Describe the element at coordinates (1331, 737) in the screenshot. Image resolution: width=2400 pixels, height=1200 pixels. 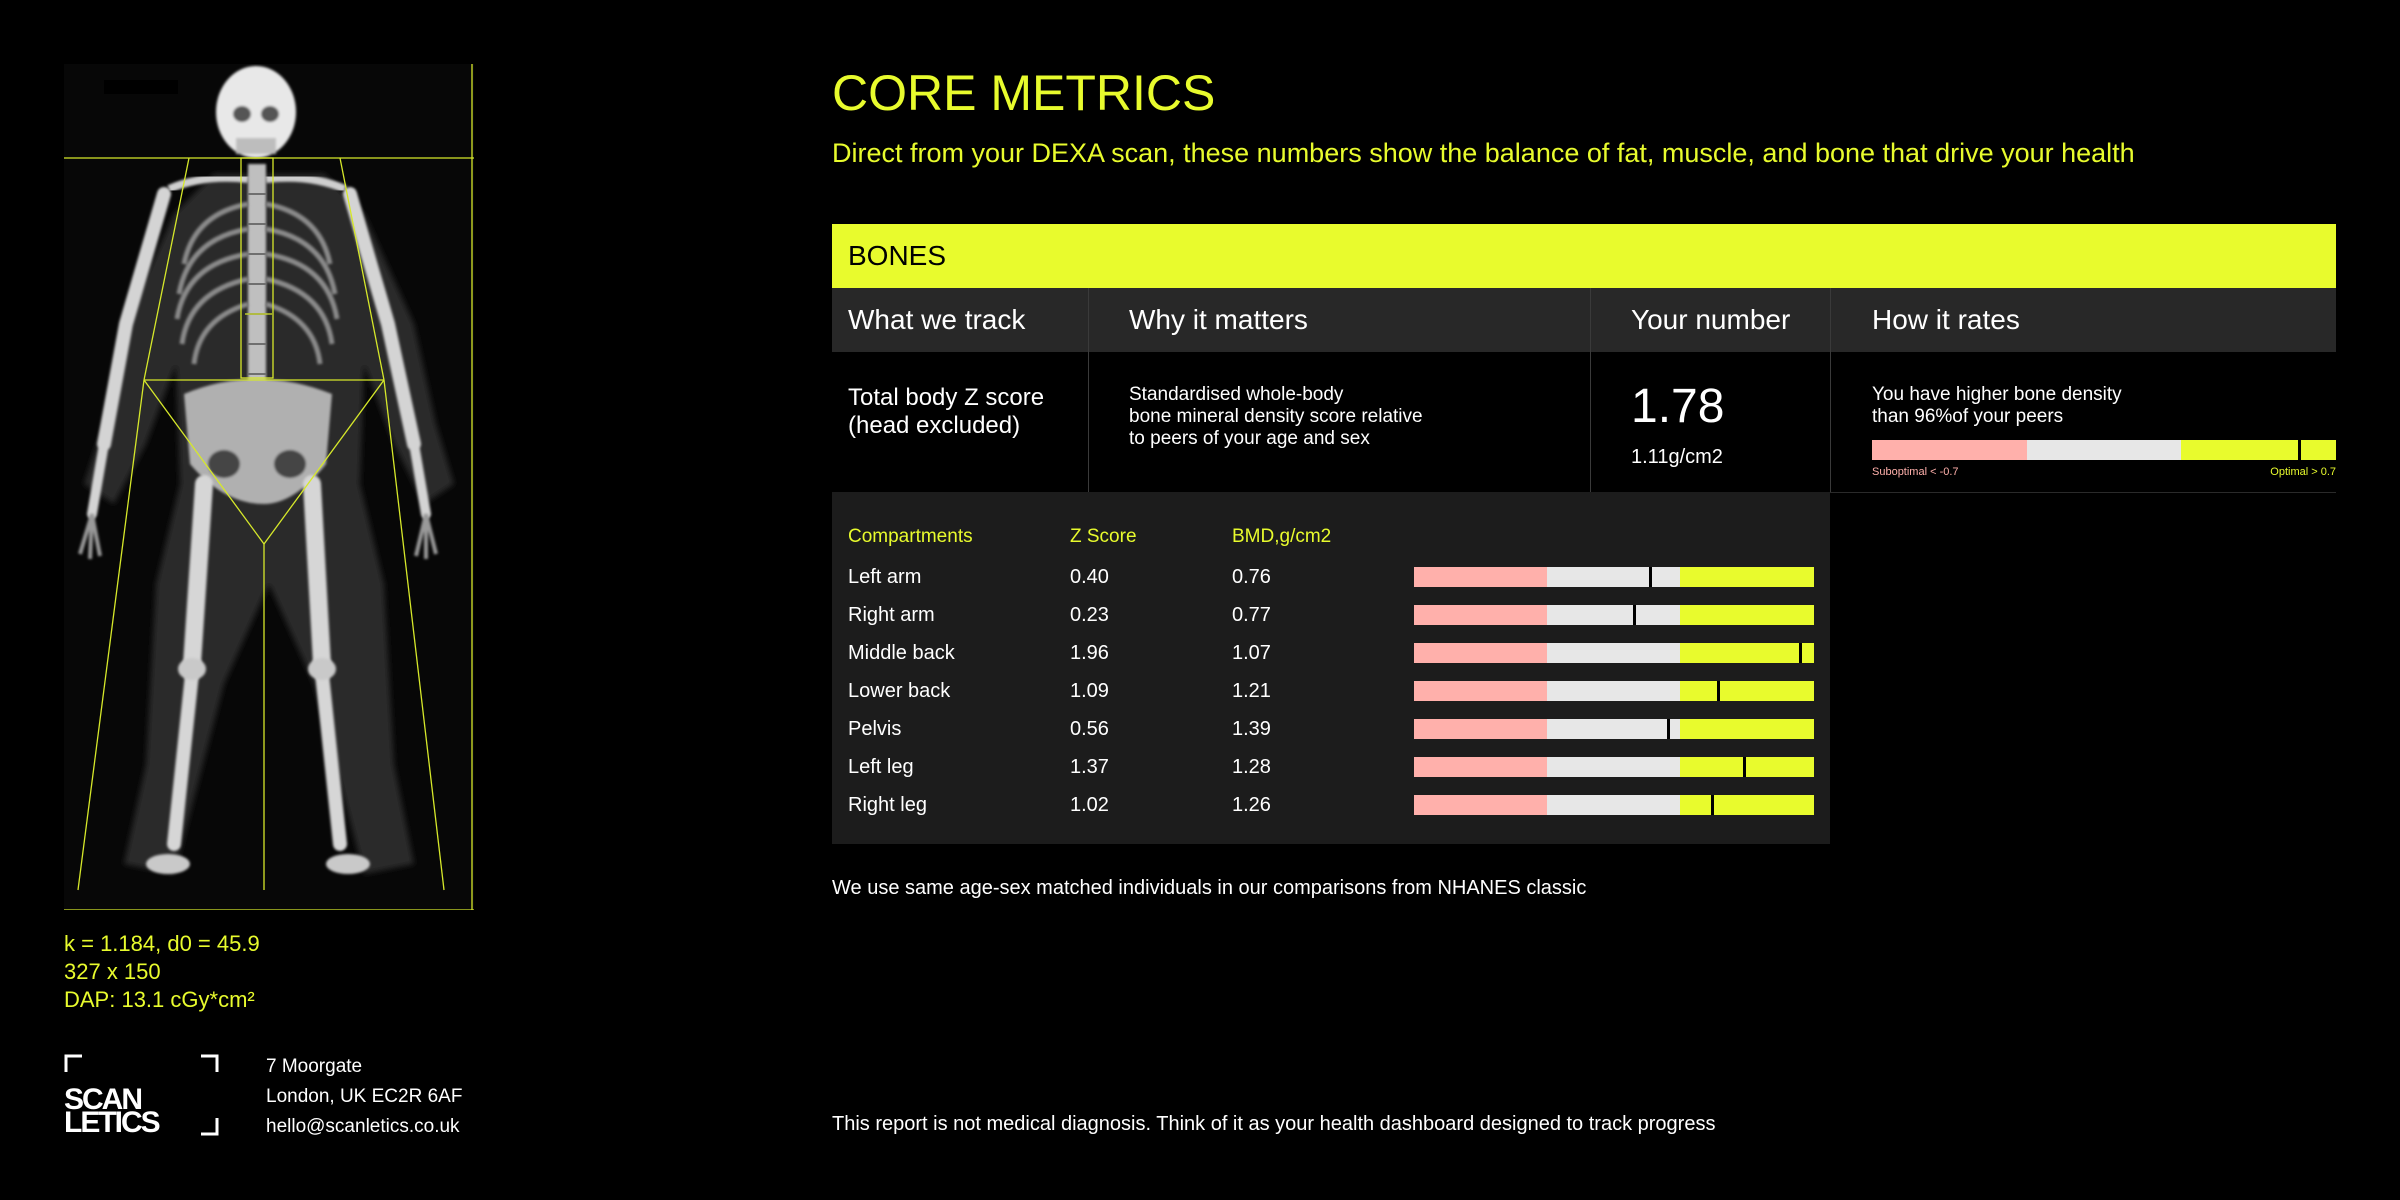
I see `compartment-row: Pelvis 0.56 1.39` at that location.